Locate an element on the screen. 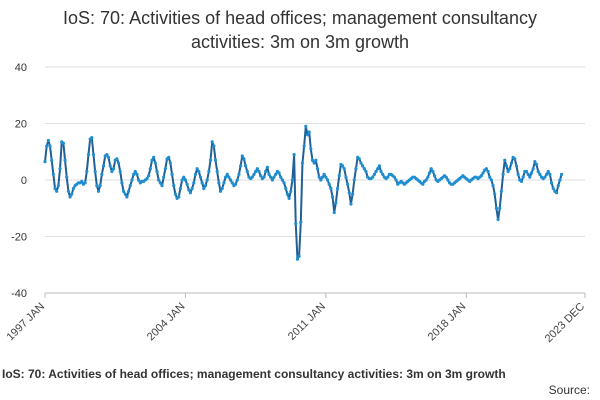  y-axis-ticks: 40 20 0 -20 -40 is located at coordinates (19, 181).